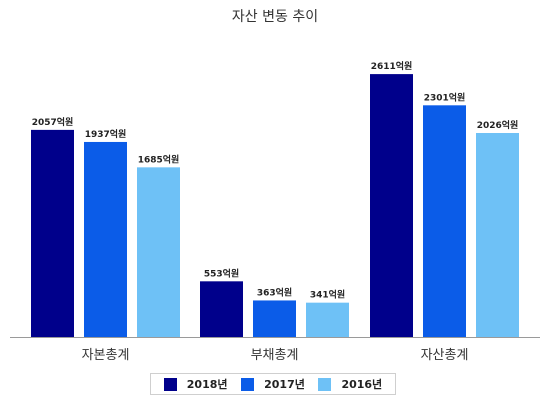 The image size is (550, 401). Describe the element at coordinates (159, 159) in the screenshot. I see `bar-value-label-0-2: 1685억원` at that location.